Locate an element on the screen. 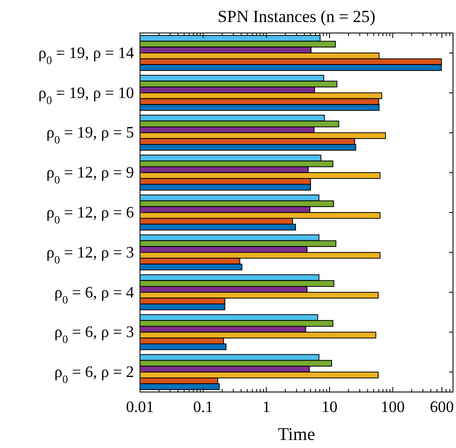 The image size is (456, 448). y-tick-label: ρ$_{0}$ = 6, ρ = 4 is located at coordinates (94, 295).